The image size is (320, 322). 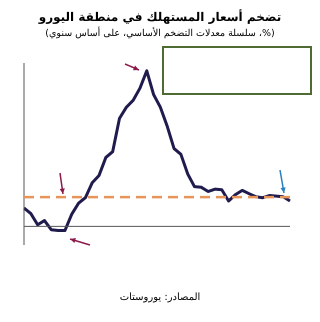 I want to click on chart-subtitle: (%، سلسلة معدلات التضخم الأساسي، على أساس سنوي), so click(x=160, y=33).